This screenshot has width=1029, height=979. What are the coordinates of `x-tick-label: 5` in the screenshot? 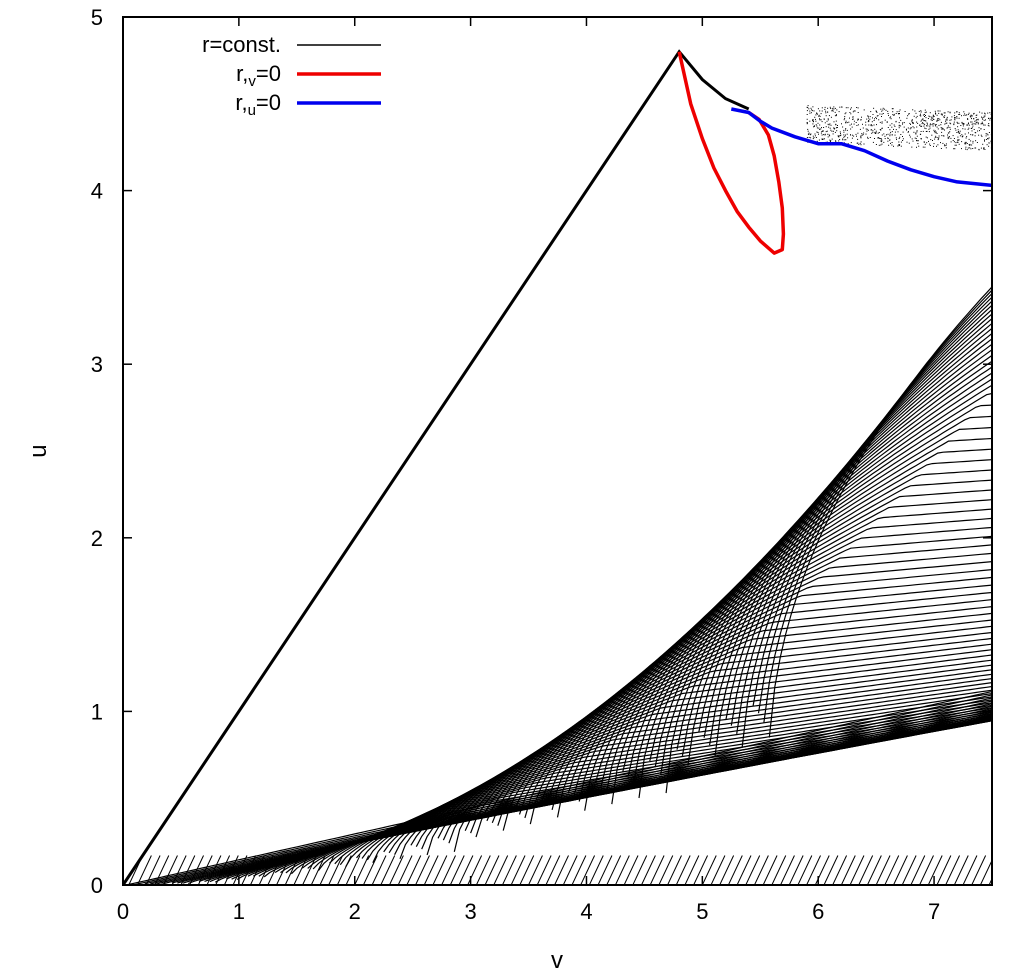 It's located at (702, 911).